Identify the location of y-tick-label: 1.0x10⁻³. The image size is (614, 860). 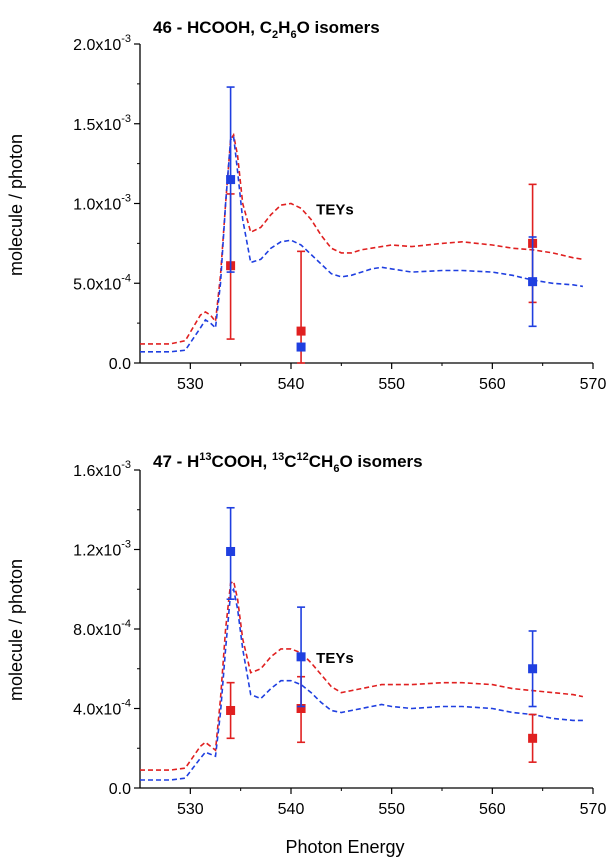
(102, 203).